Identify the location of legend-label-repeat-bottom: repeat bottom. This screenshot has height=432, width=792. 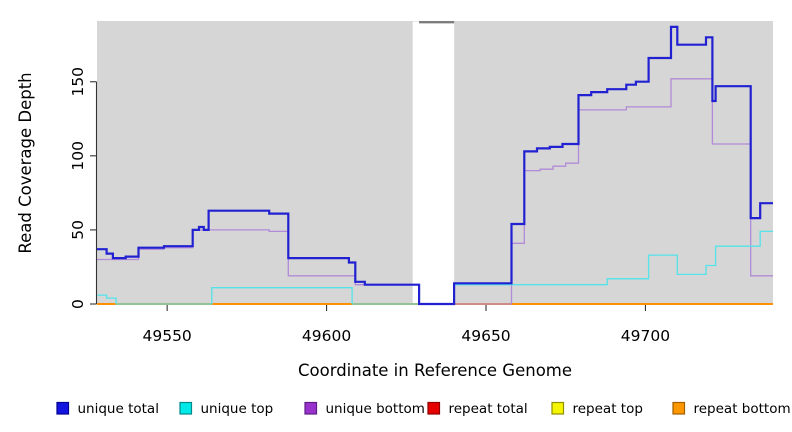
(742, 409).